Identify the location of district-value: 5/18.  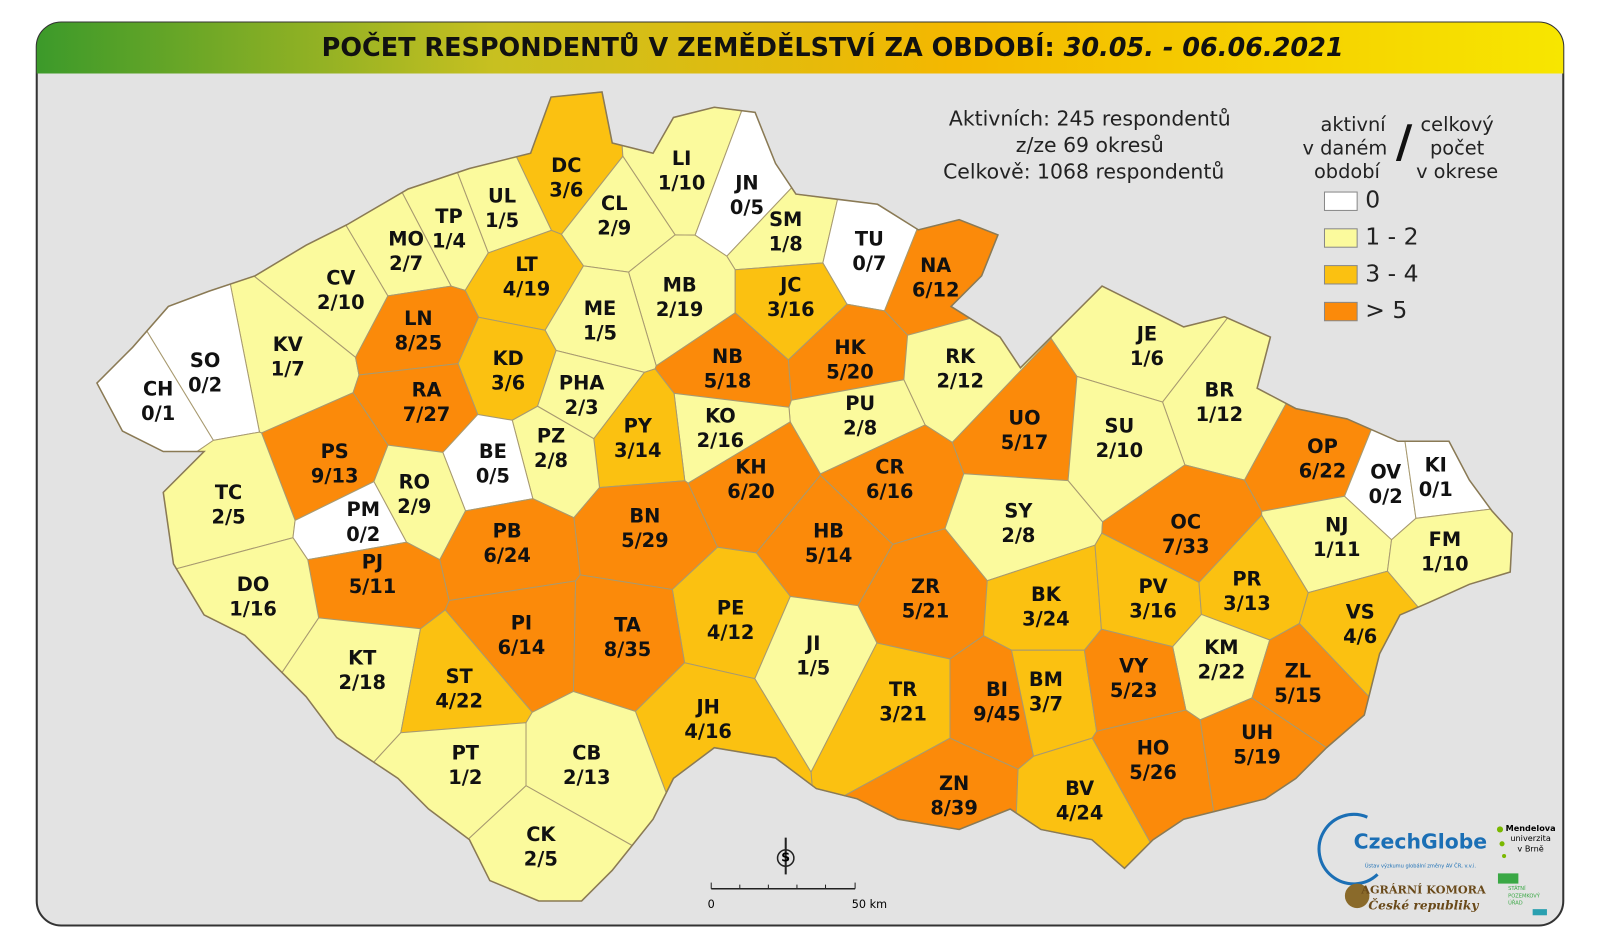
(728, 381).